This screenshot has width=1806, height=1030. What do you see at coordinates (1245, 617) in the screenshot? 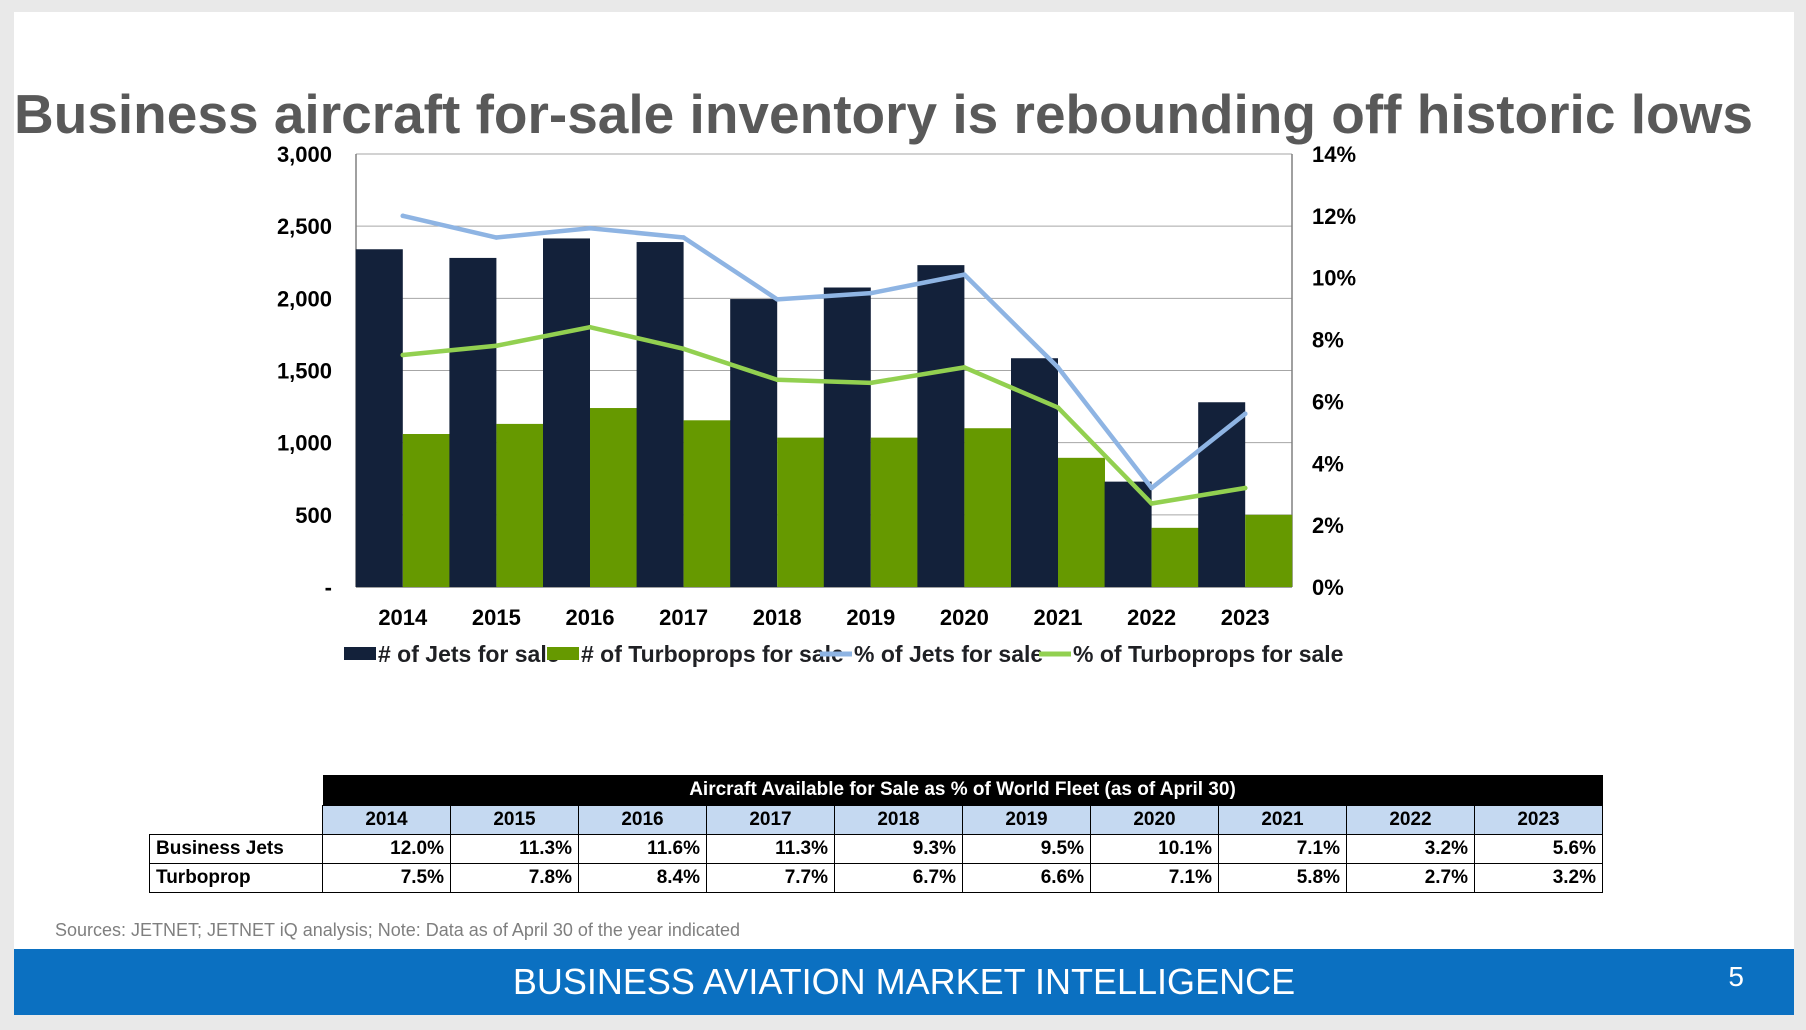
I see `x-tick-label: 2023` at bounding box center [1245, 617].